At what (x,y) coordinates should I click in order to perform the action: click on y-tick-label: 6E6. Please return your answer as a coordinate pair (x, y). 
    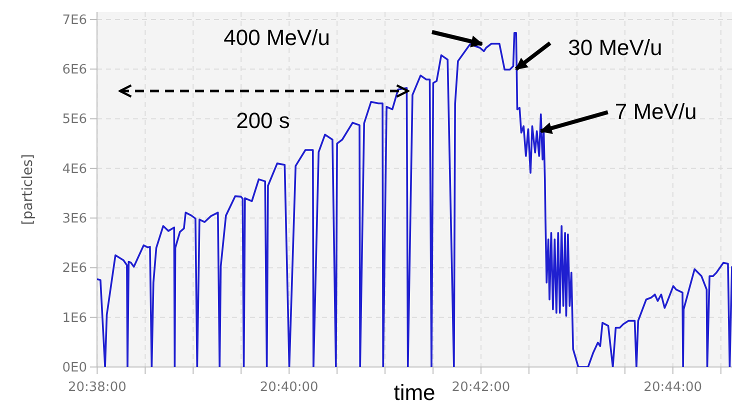
    Looking at the image, I should click on (74, 70).